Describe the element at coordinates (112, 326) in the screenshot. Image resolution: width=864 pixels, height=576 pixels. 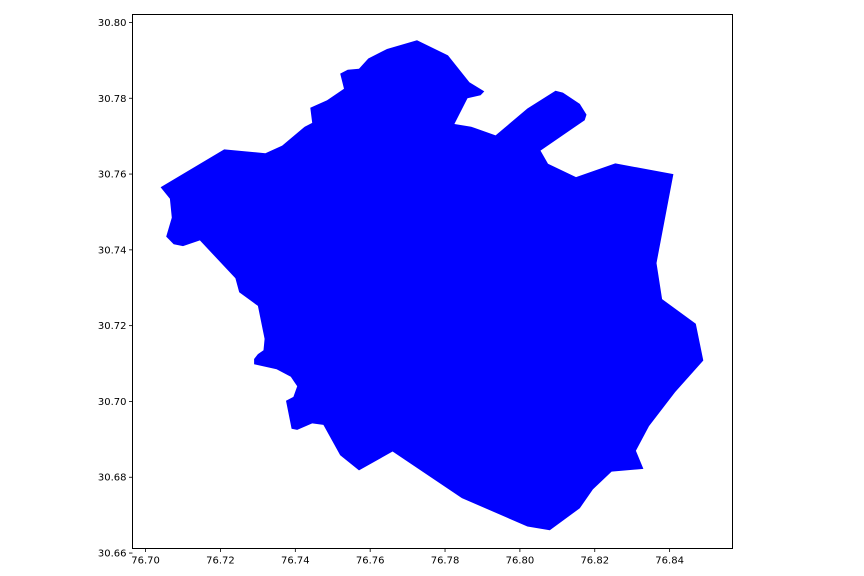
I see `y-tick-label: 30.72` at that location.